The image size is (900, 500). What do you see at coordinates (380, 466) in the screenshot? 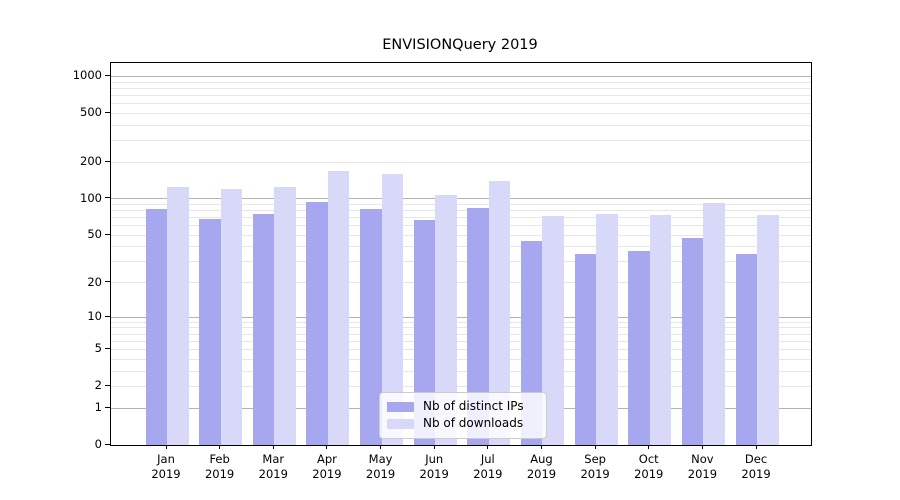
I see `x-tick-label: May 2019` at bounding box center [380, 466].